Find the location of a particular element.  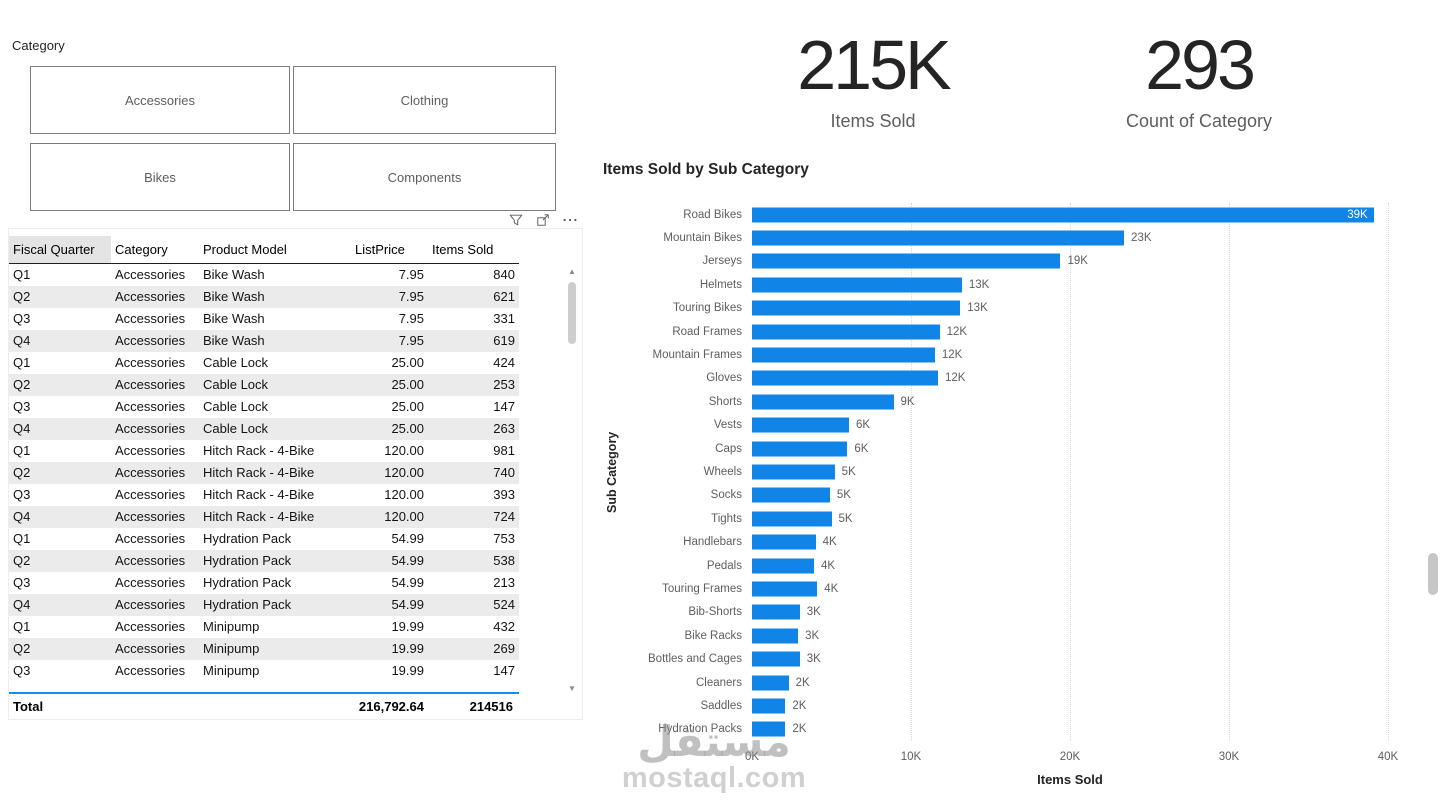

table-row: Q1 Accessories Bike Wash 7.95 840 is located at coordinates (264, 275).